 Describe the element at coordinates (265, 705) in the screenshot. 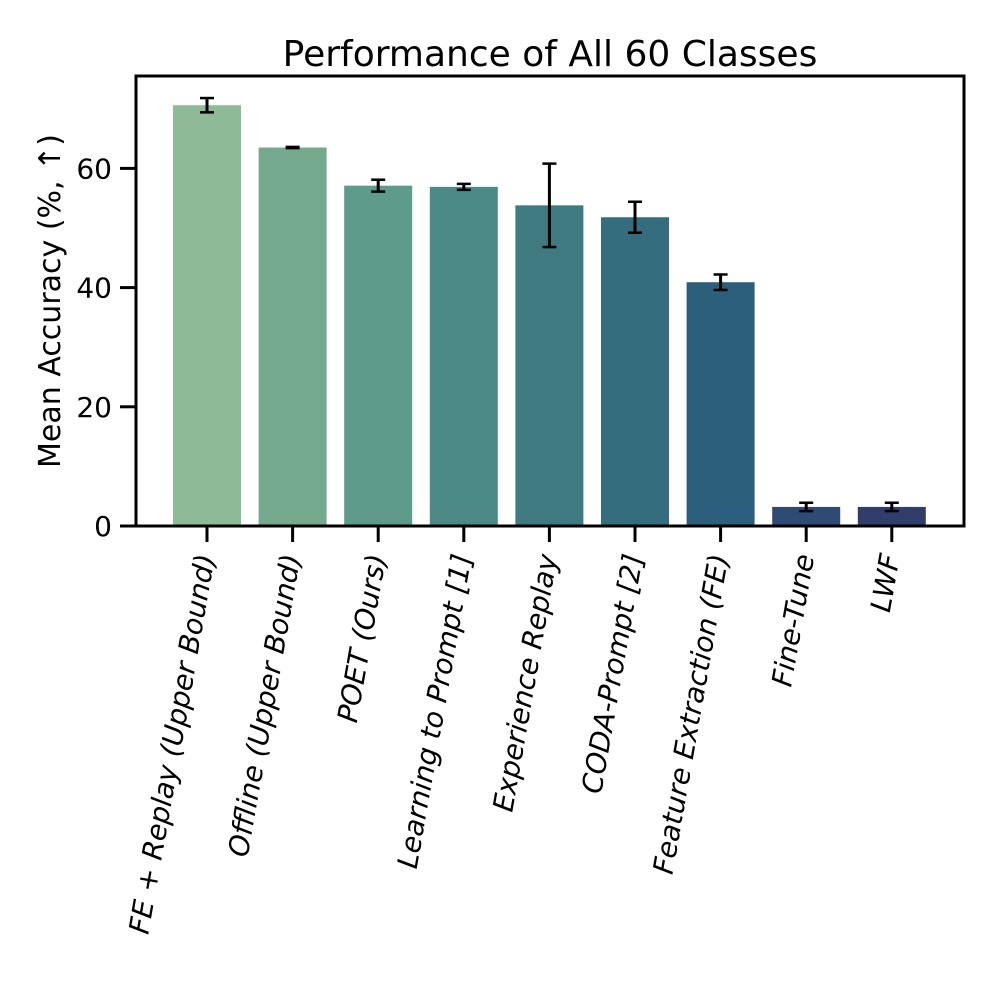

I see `x-tick-label: Offline (Upper Bound)` at that location.